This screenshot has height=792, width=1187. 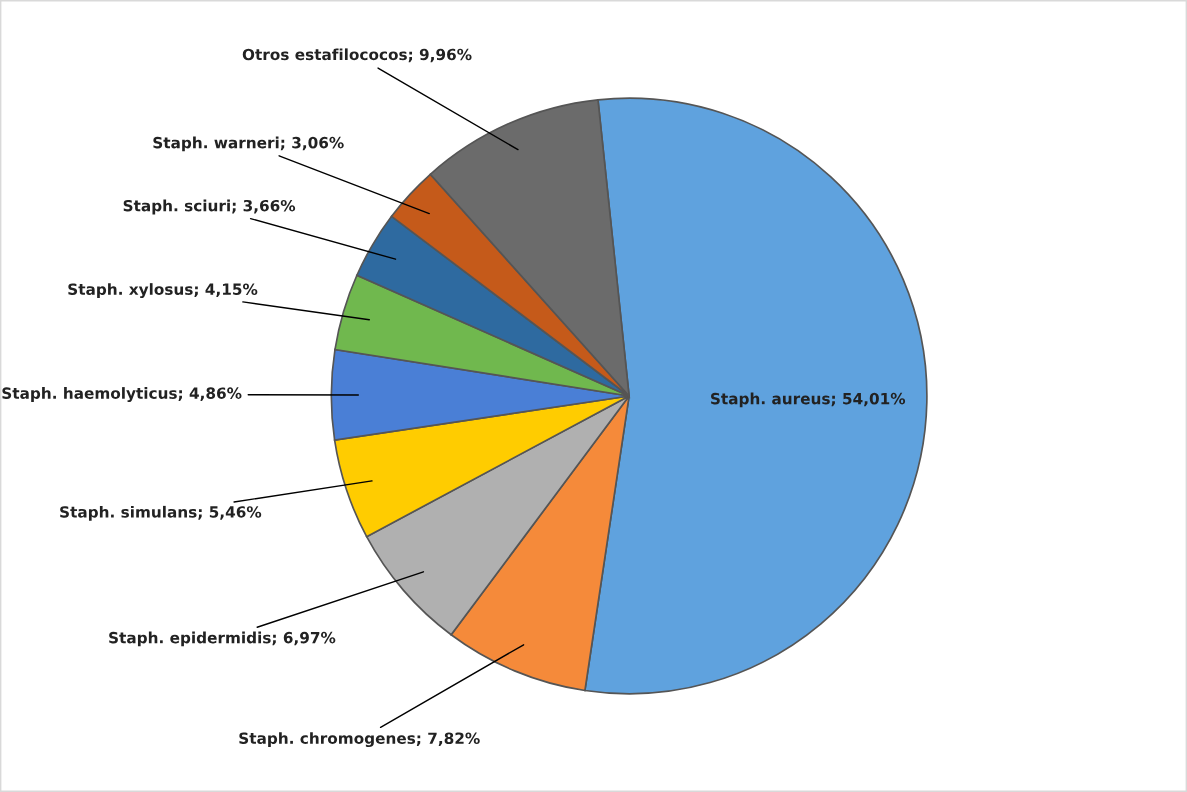 What do you see at coordinates (163, 291) in the screenshot?
I see `slice-label: Staph. xylosus; 4,15%` at bounding box center [163, 291].